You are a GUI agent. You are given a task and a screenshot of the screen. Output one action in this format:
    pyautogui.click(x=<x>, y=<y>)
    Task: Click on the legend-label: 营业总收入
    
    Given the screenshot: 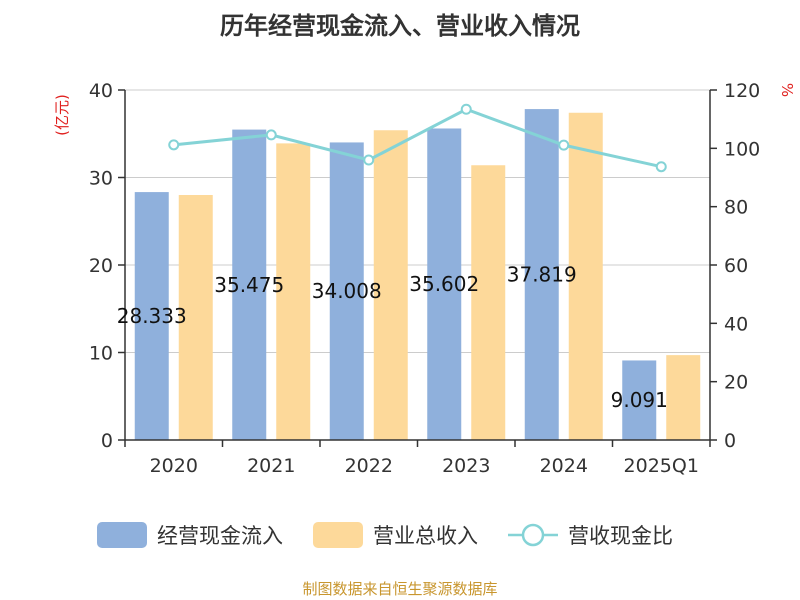 What is the action you would take?
    pyautogui.click(x=425, y=536)
    